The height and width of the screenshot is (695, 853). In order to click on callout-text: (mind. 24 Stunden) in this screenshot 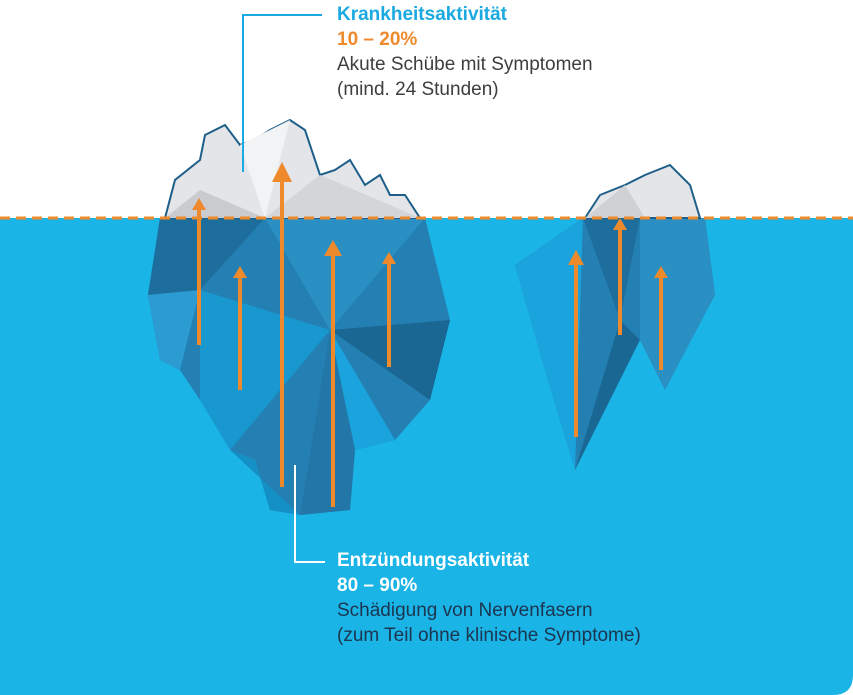, I will do `click(418, 89)`.